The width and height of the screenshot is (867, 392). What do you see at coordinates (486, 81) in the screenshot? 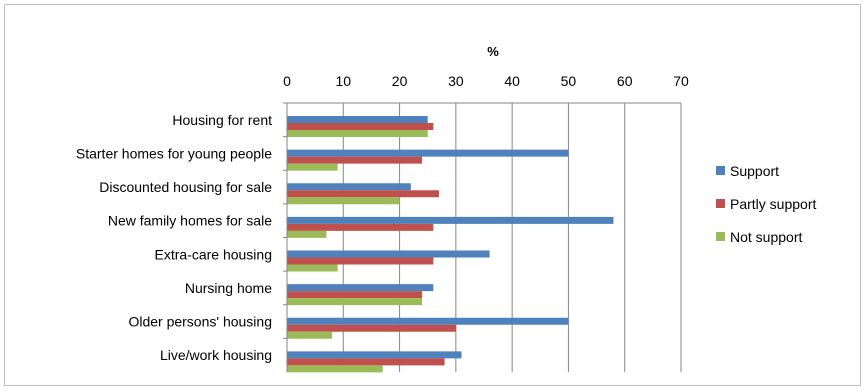
I see `x-tick-labels: 0 10 20 30 40 50 60 70` at bounding box center [486, 81].